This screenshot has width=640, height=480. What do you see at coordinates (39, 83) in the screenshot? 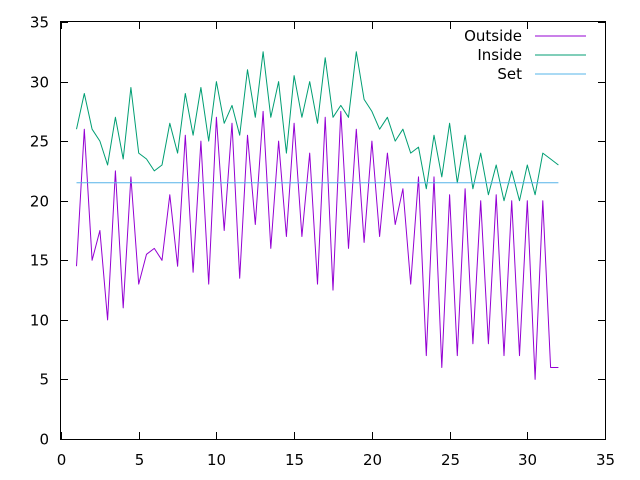
I see `y-tick-label: 30` at bounding box center [39, 83].